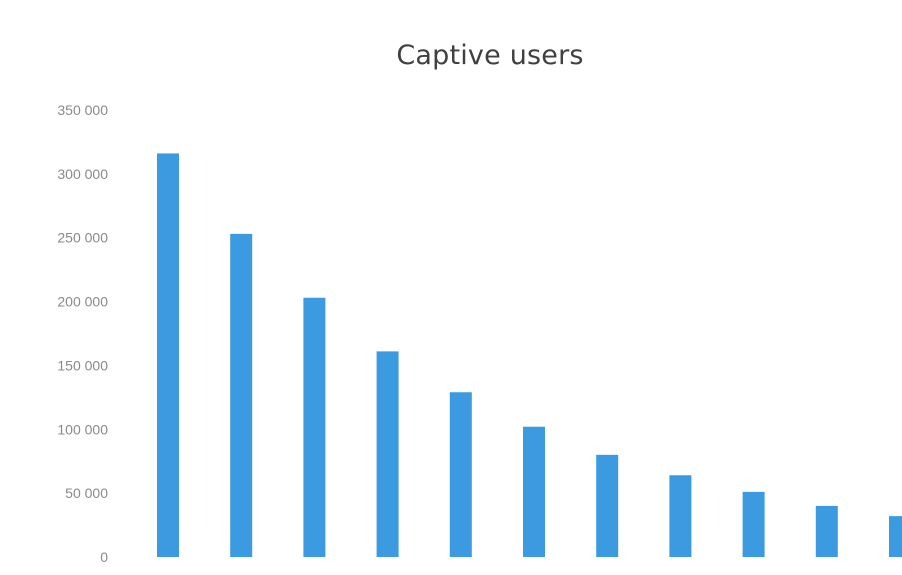 This screenshot has height=575, width=902. What do you see at coordinates (82, 174) in the screenshot?
I see `y-tick-label: 300 000` at bounding box center [82, 174].